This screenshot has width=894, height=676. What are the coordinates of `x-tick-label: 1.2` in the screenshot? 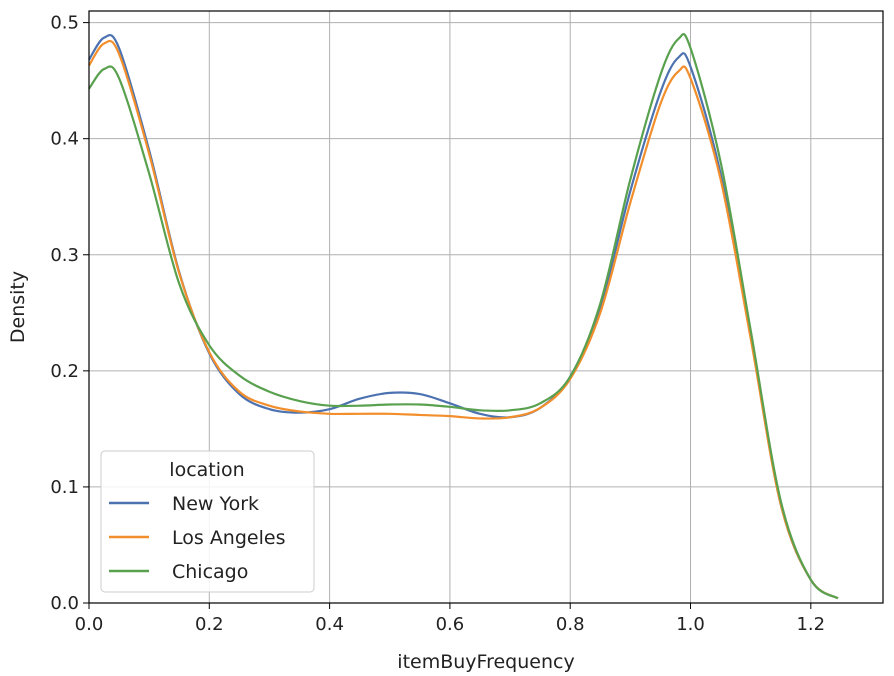 It's located at (810, 624).